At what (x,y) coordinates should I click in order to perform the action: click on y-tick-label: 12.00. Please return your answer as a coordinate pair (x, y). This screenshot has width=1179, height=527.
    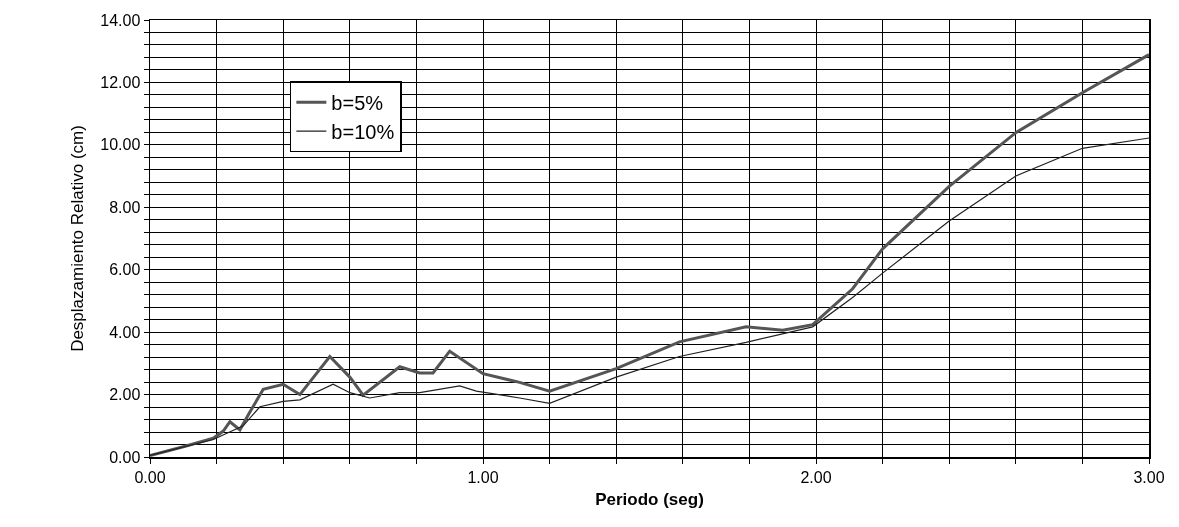
    Looking at the image, I should click on (120, 83).